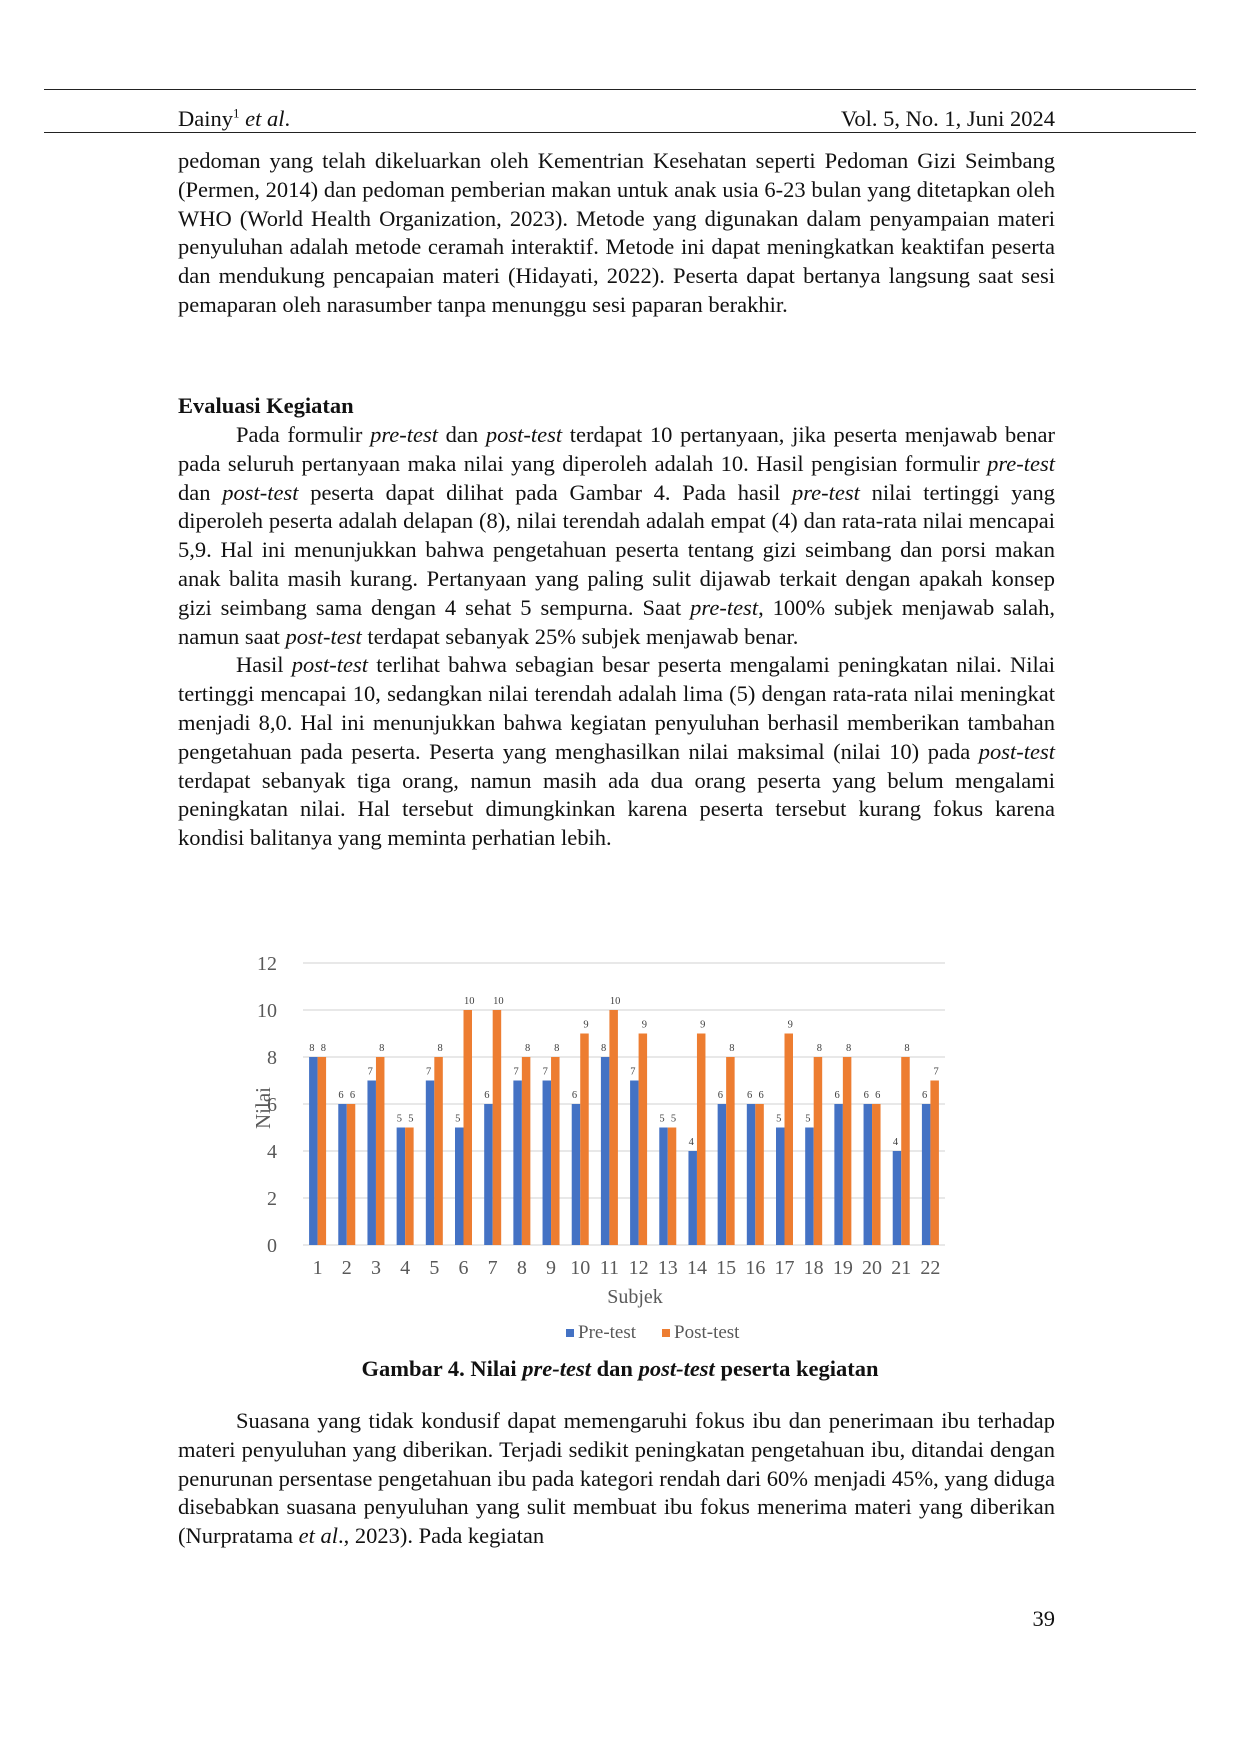 The height and width of the screenshot is (1754, 1240). Describe the element at coordinates (1016, 751) in the screenshot. I see `p3-italic: post-test` at that location.